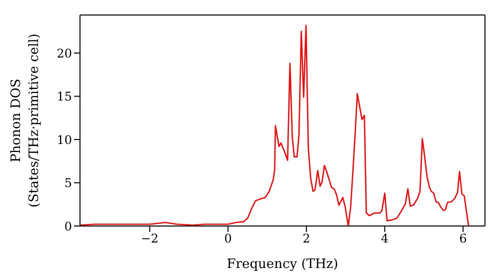 This screenshot has height=280, width=500. Describe the element at coordinates (64, 97) in the screenshot. I see `y-tick-label: 15` at that location.